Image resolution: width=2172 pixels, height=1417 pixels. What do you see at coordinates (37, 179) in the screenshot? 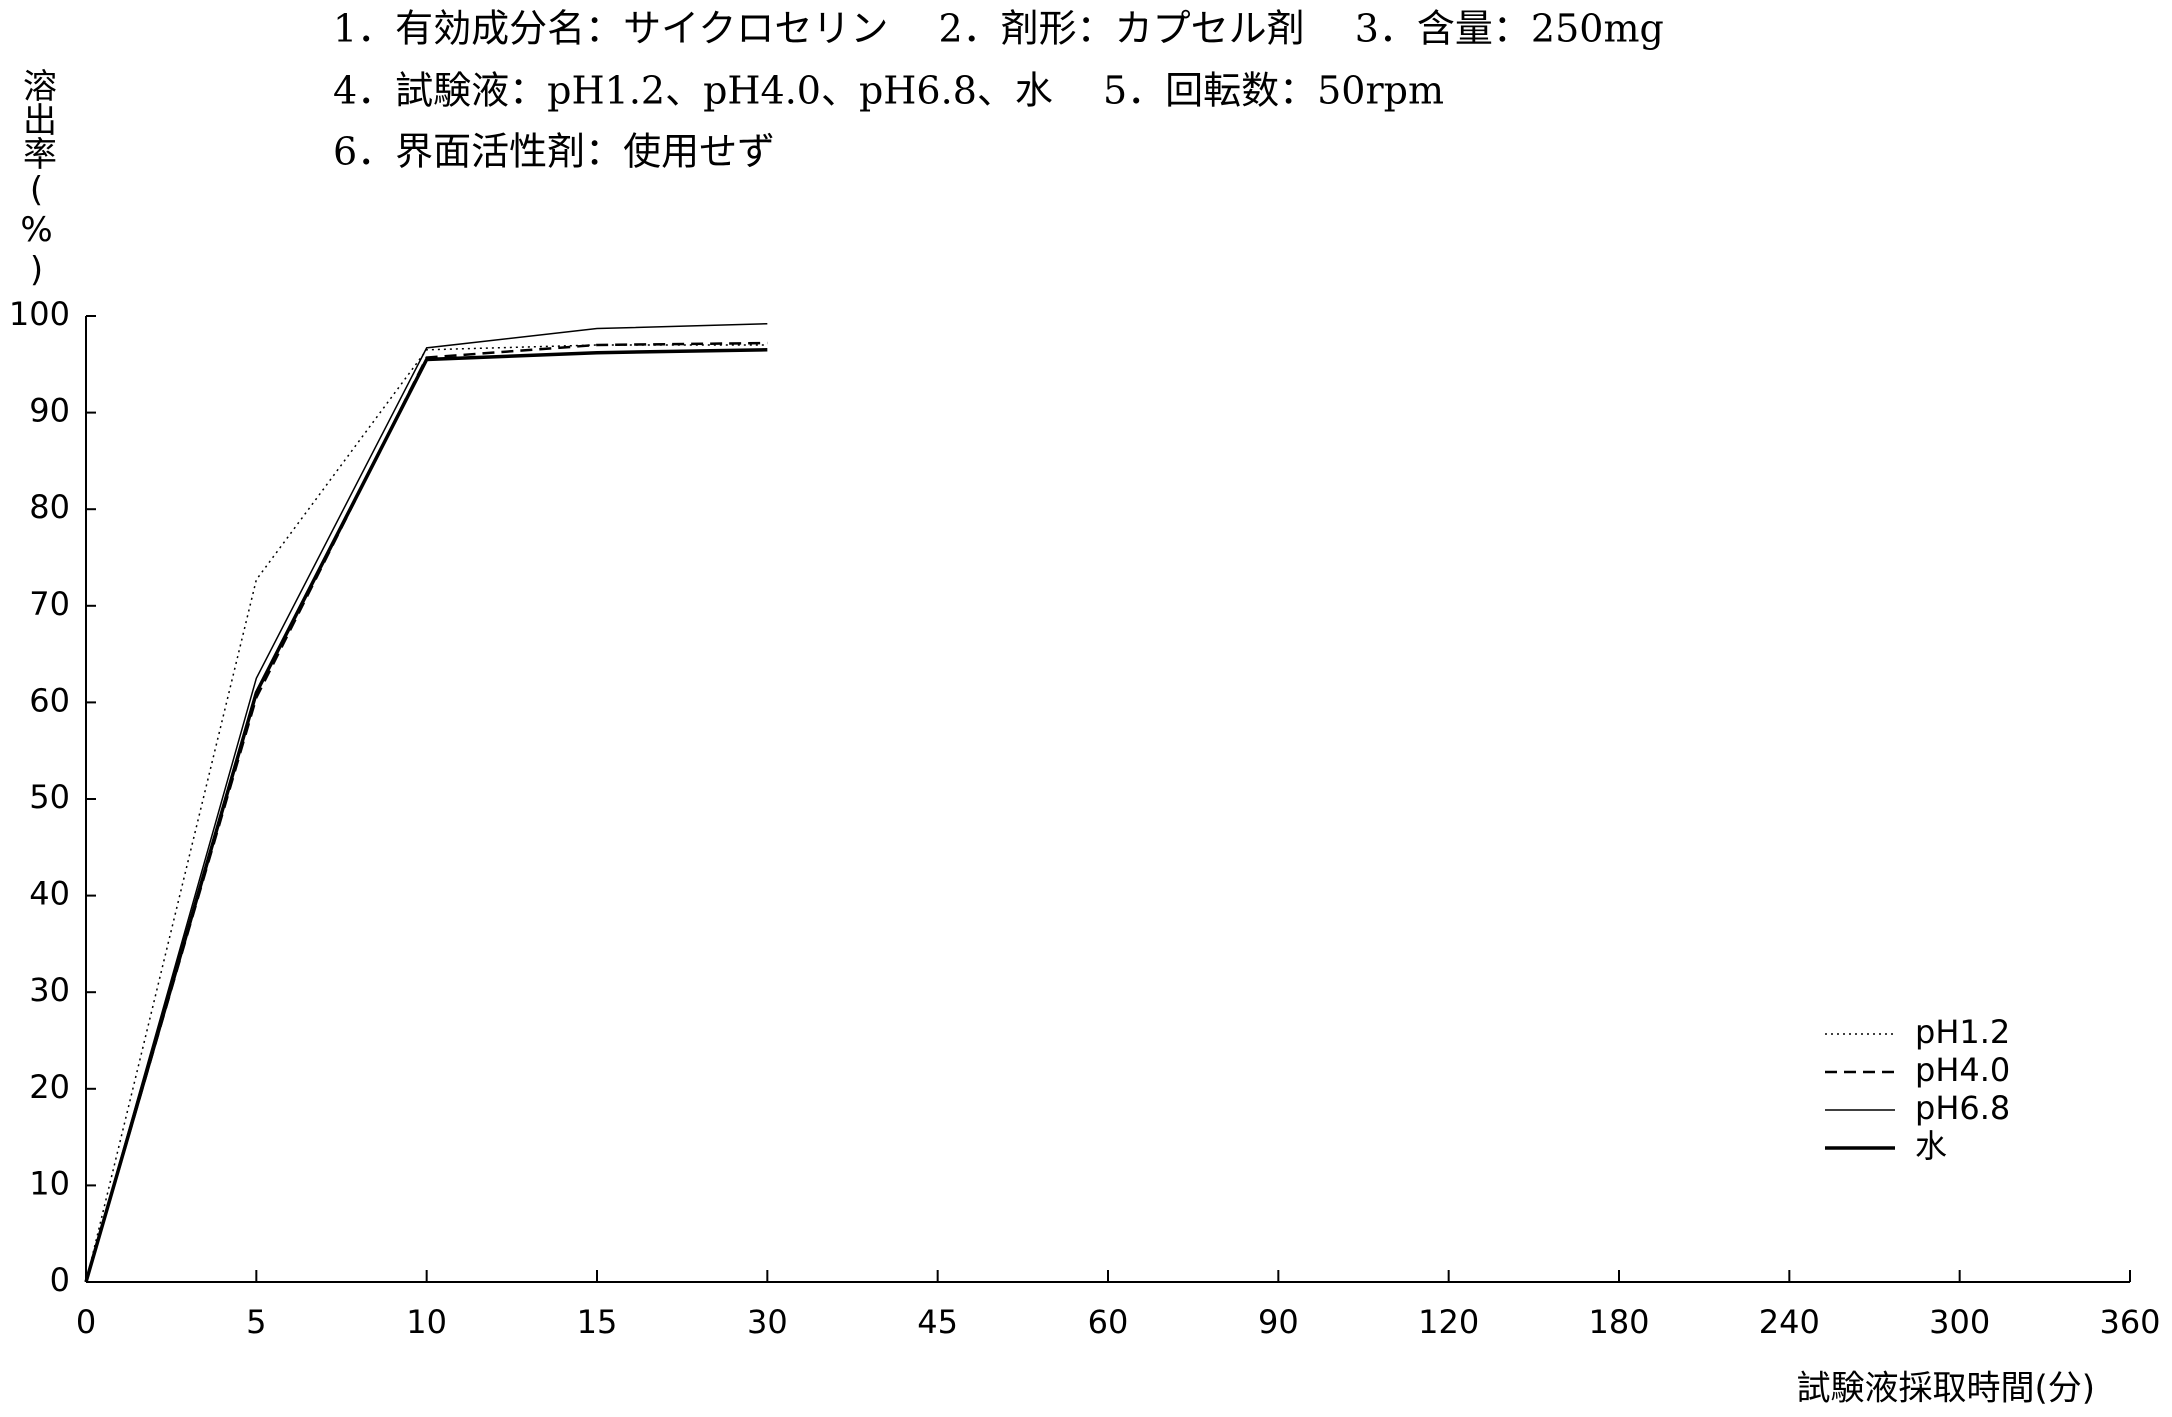
I see `y-axis-label: 溶出率(%)` at bounding box center [37, 179].